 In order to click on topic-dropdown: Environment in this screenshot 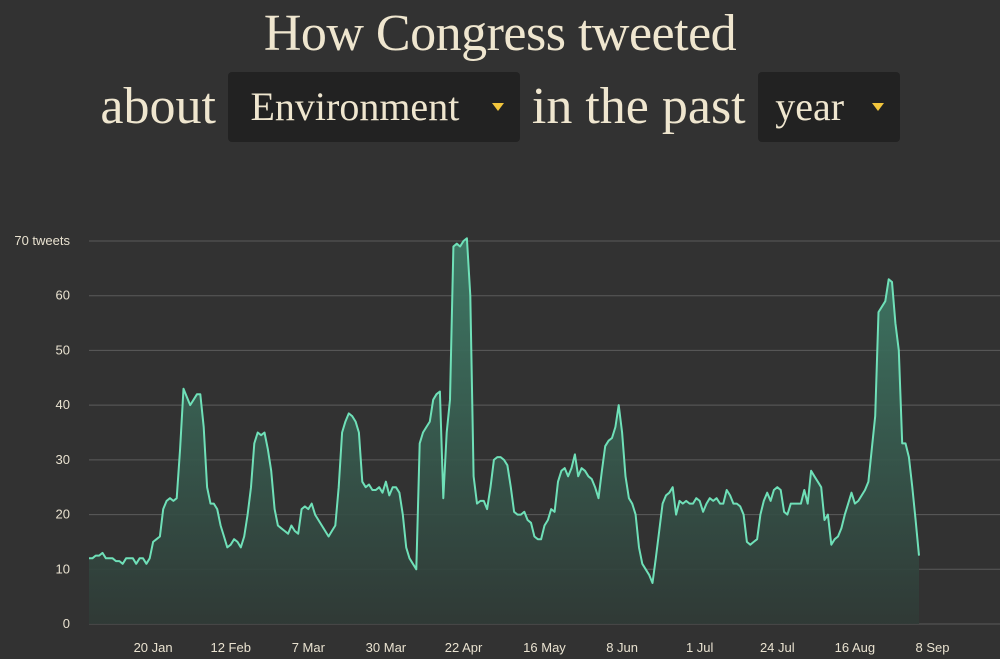, I will do `click(373, 107)`.